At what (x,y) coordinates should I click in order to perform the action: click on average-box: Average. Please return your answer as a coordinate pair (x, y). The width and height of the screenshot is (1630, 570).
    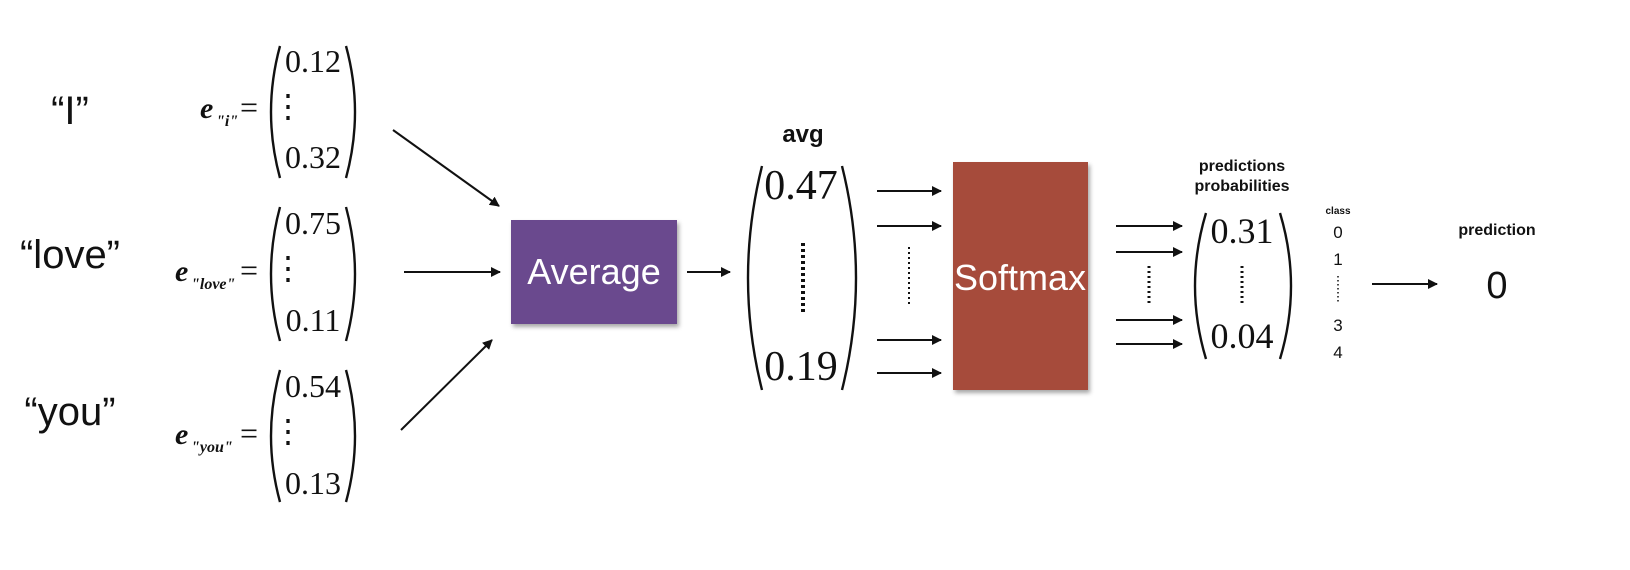
    Looking at the image, I should click on (594, 272).